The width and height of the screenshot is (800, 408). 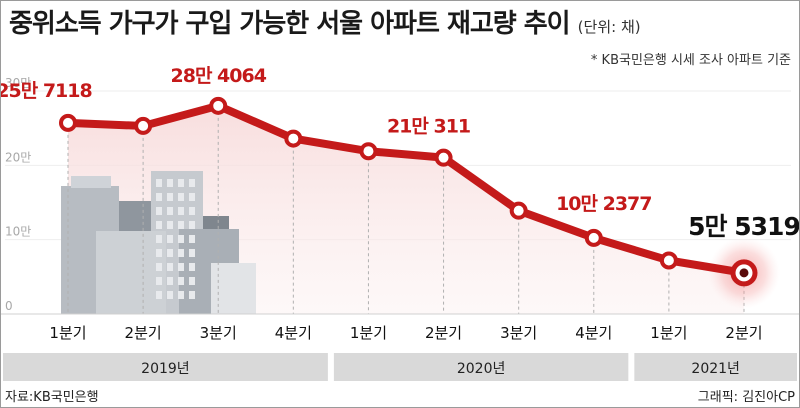 I want to click on year-label: 2020년, so click(x=481, y=369).